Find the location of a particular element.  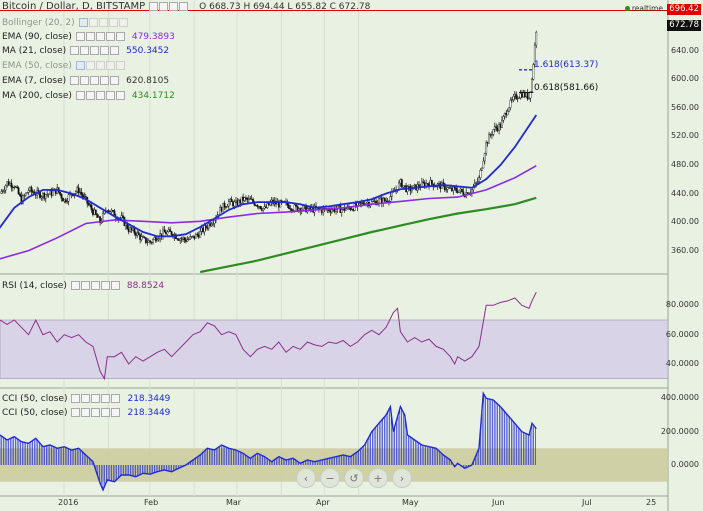

price-tick: 360.00 is located at coordinates (685, 250).